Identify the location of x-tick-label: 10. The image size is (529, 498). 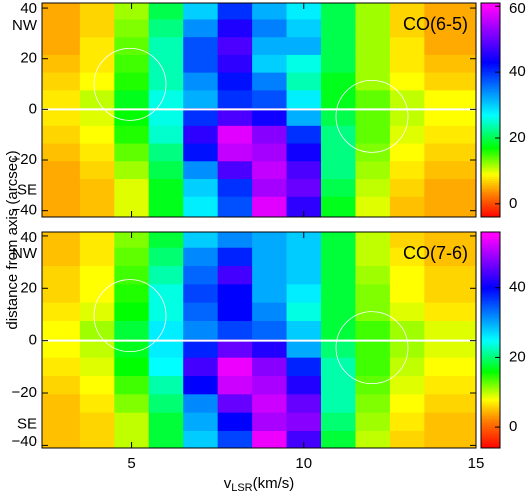
(303, 463).